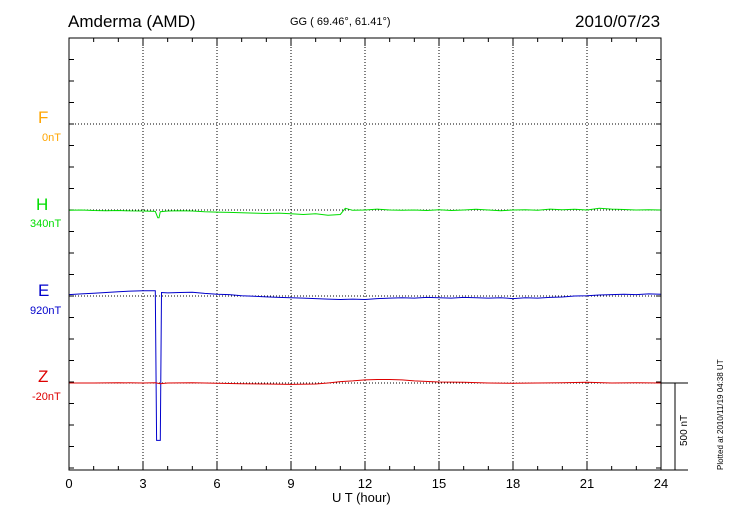 Image resolution: width=730 pixels, height=520 pixels. I want to click on x-axis-label: U T (hour), so click(361, 497).